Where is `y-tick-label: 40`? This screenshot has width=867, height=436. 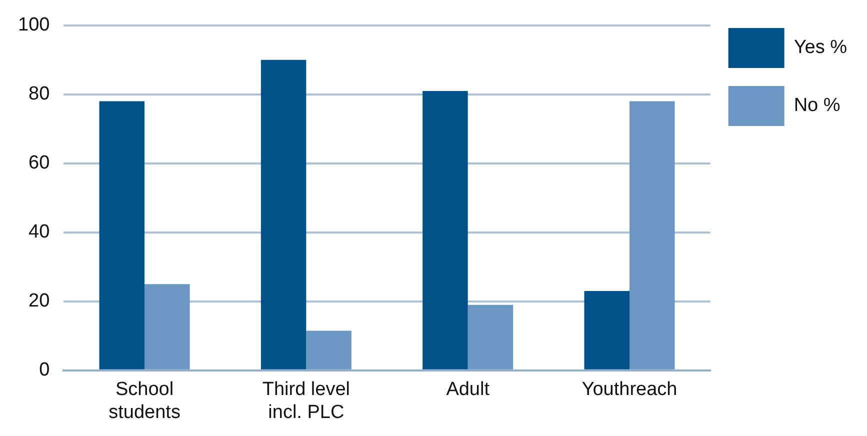 y-tick-label: 40 is located at coordinates (39, 232).